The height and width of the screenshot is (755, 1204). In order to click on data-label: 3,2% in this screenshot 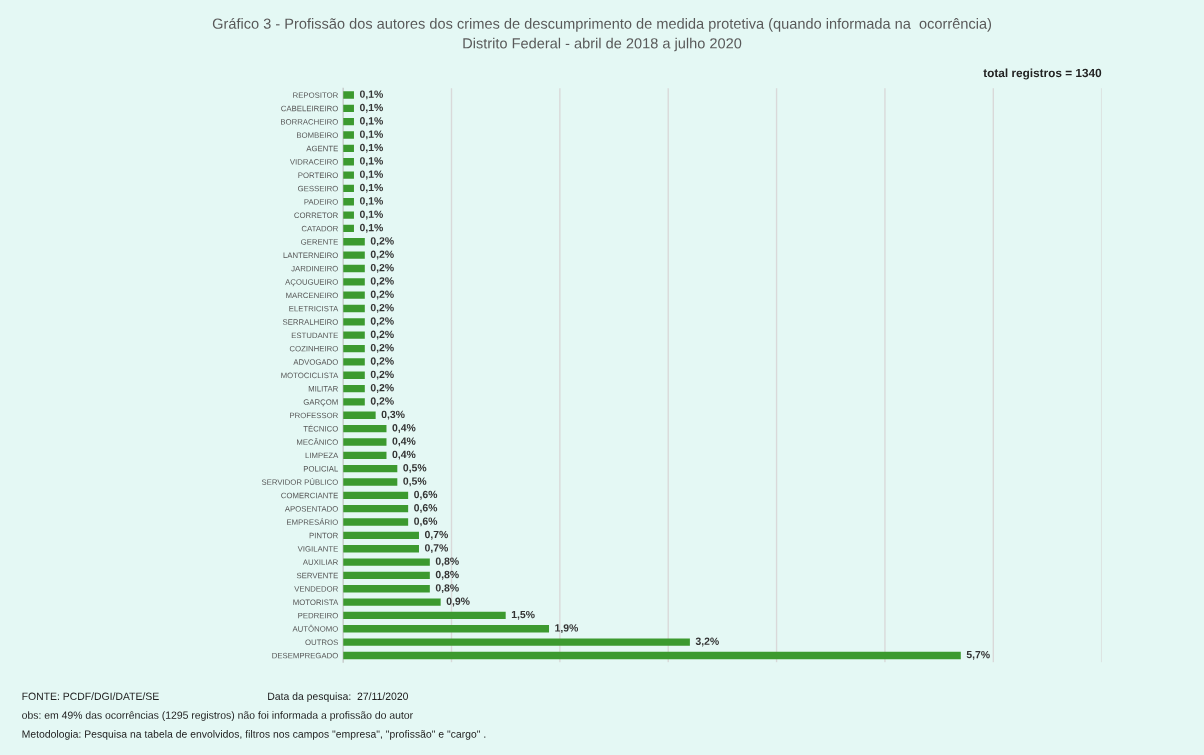, I will do `click(707, 642)`.